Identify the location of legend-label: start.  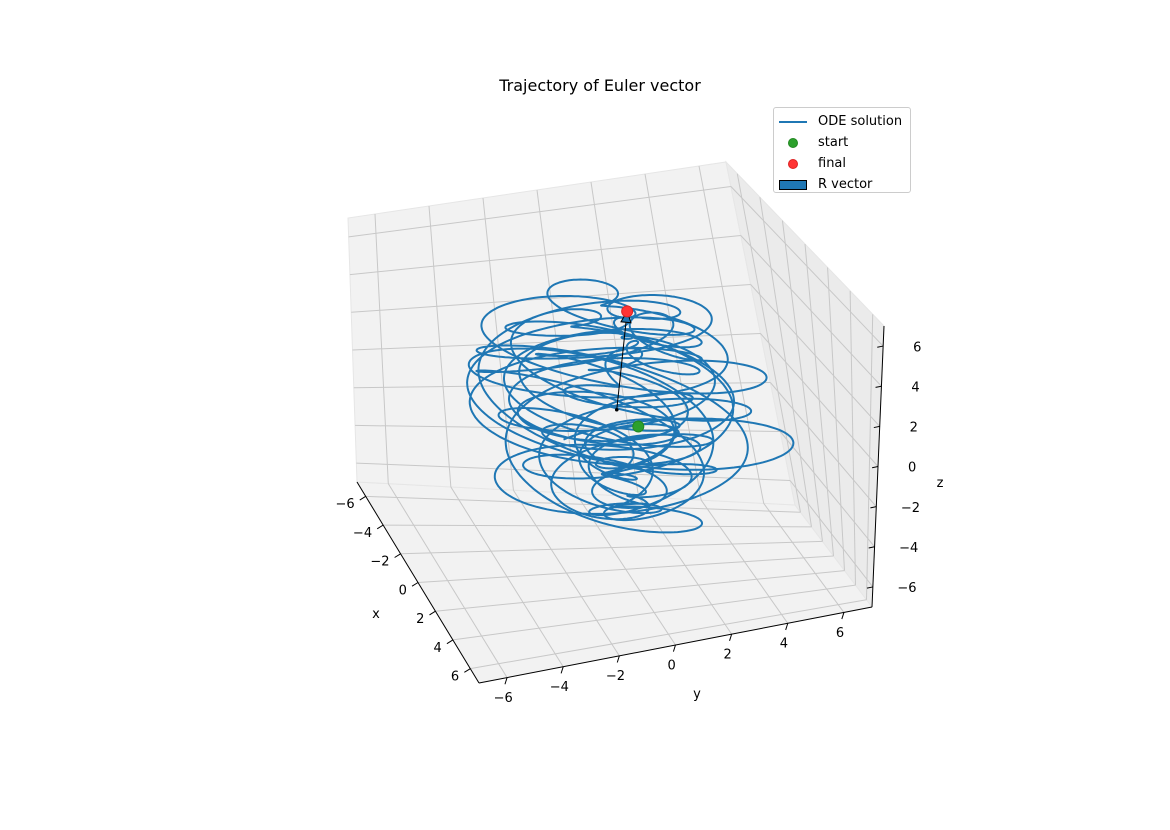
(833, 142).